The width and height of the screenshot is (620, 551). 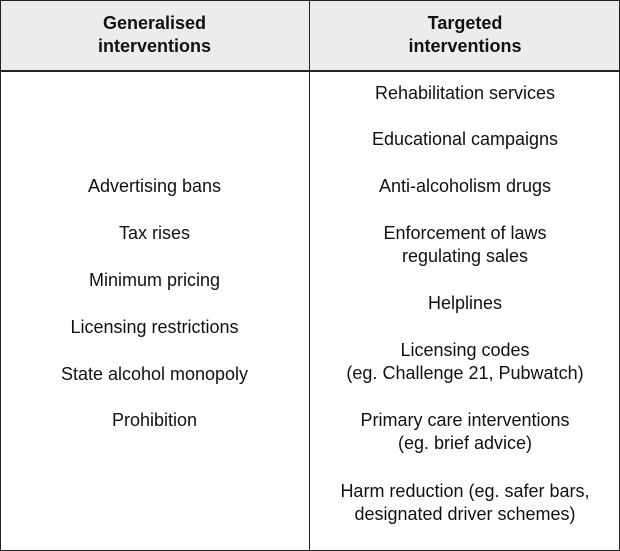 What do you see at coordinates (154, 327) in the screenshot?
I see `generalised-item-licensing-restrictions: Licensing restrictions` at bounding box center [154, 327].